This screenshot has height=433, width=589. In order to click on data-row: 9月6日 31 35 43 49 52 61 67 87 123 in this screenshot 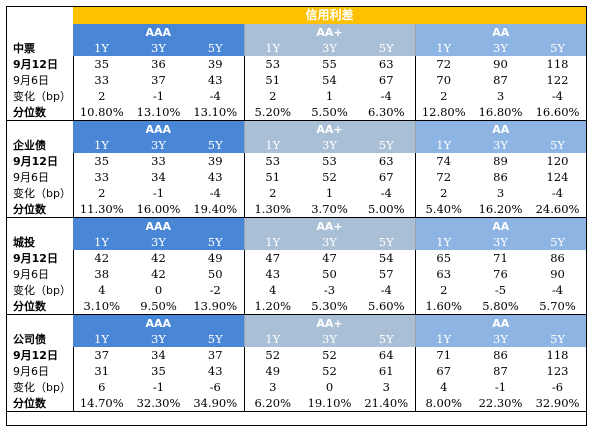, I will do `click(296, 371)`.